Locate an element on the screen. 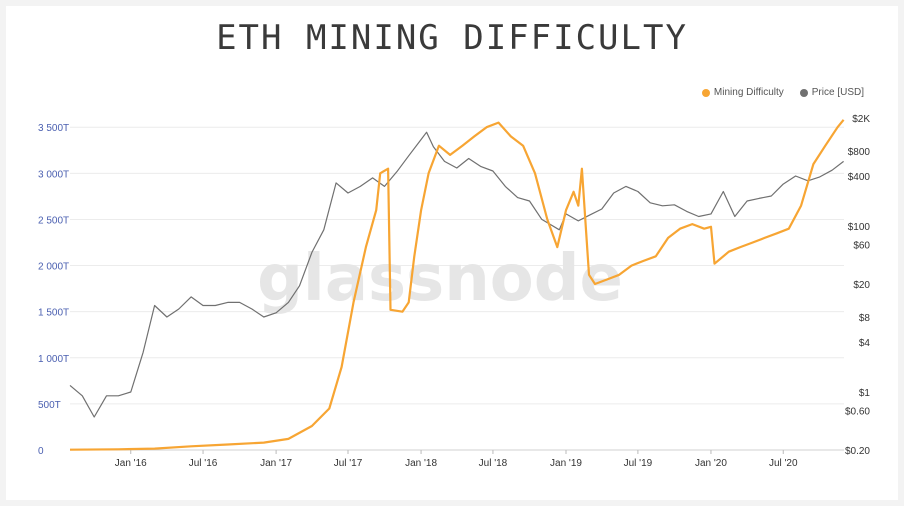 The height and width of the screenshot is (506, 904). y-left-tick-label: 1 500T is located at coordinates (53, 313).